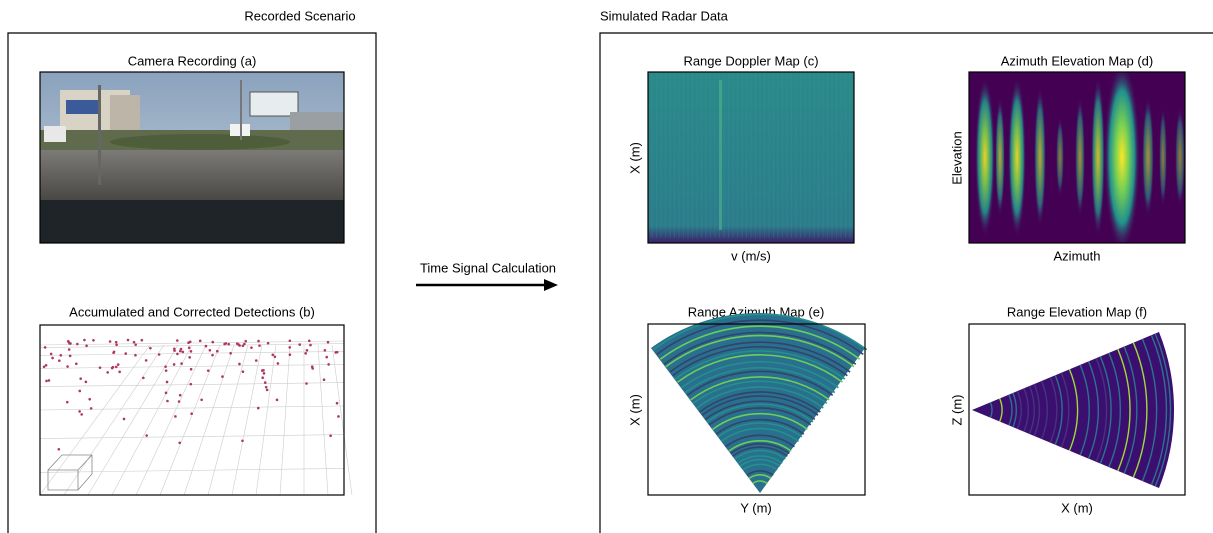  I want to click on detections-image, so click(196, 410).